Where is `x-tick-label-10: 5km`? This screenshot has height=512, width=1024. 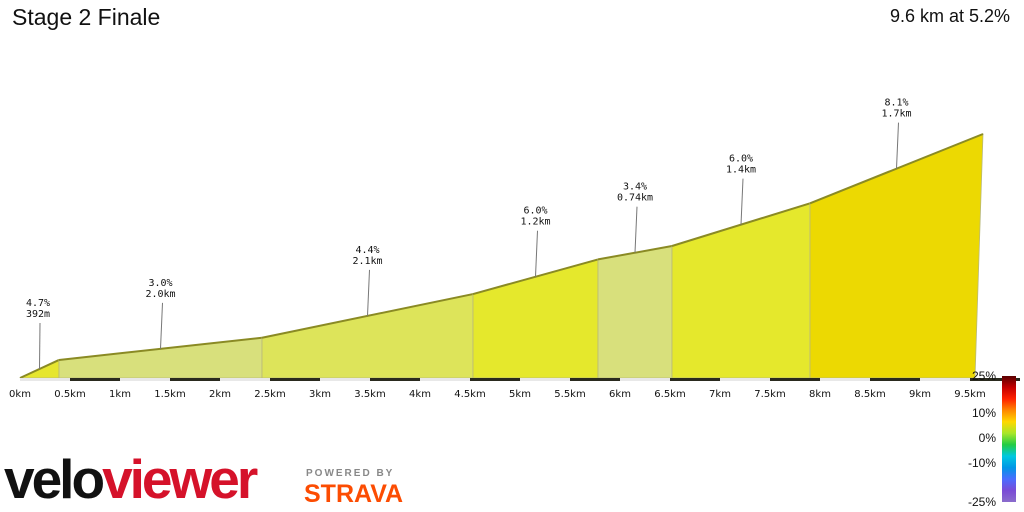 x-tick-label-10: 5km is located at coordinates (520, 394).